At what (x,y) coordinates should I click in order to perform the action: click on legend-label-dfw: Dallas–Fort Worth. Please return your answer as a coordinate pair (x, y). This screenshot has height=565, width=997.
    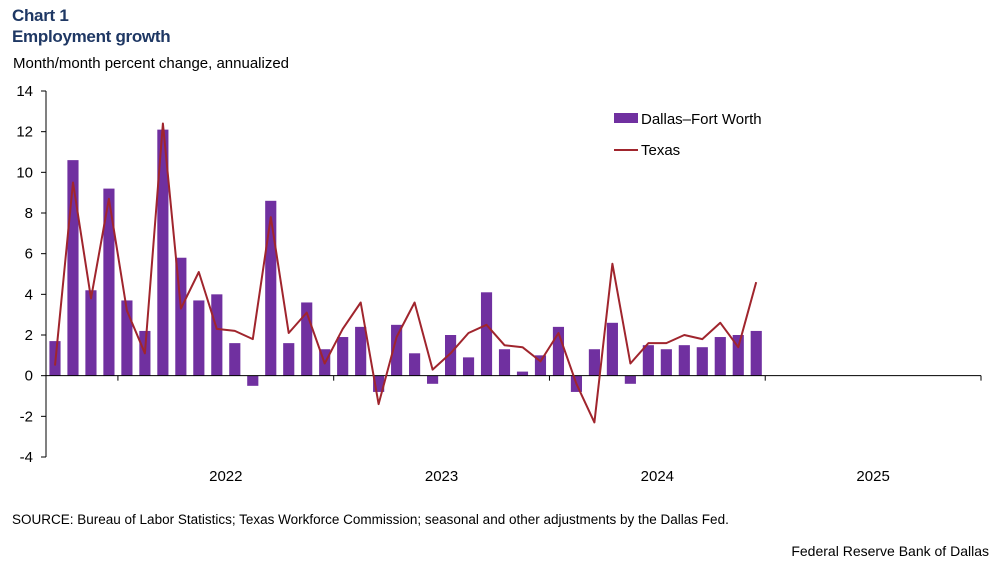
    Looking at the image, I should click on (701, 119).